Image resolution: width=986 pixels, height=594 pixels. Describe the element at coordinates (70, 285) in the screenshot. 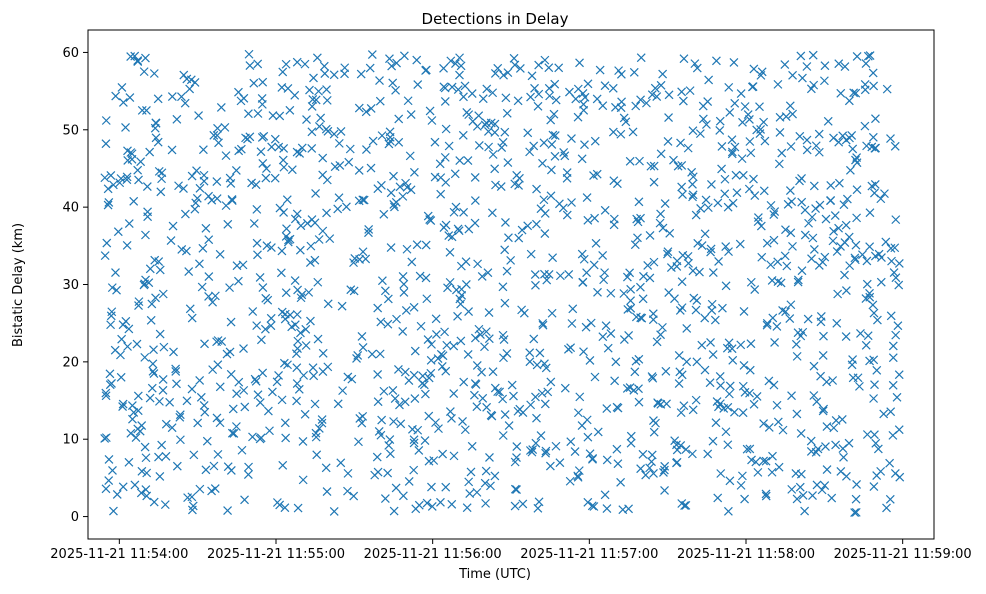

I see `y-tick-label: 30` at that location.